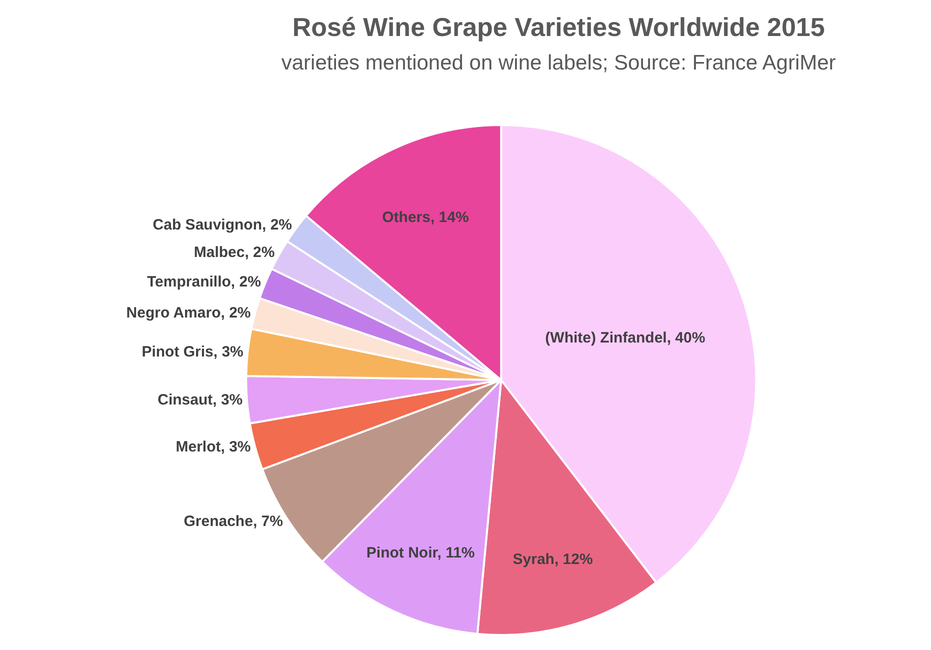  What do you see at coordinates (204, 282) in the screenshot?
I see `slice-label: Tempranillo, 2%` at bounding box center [204, 282].